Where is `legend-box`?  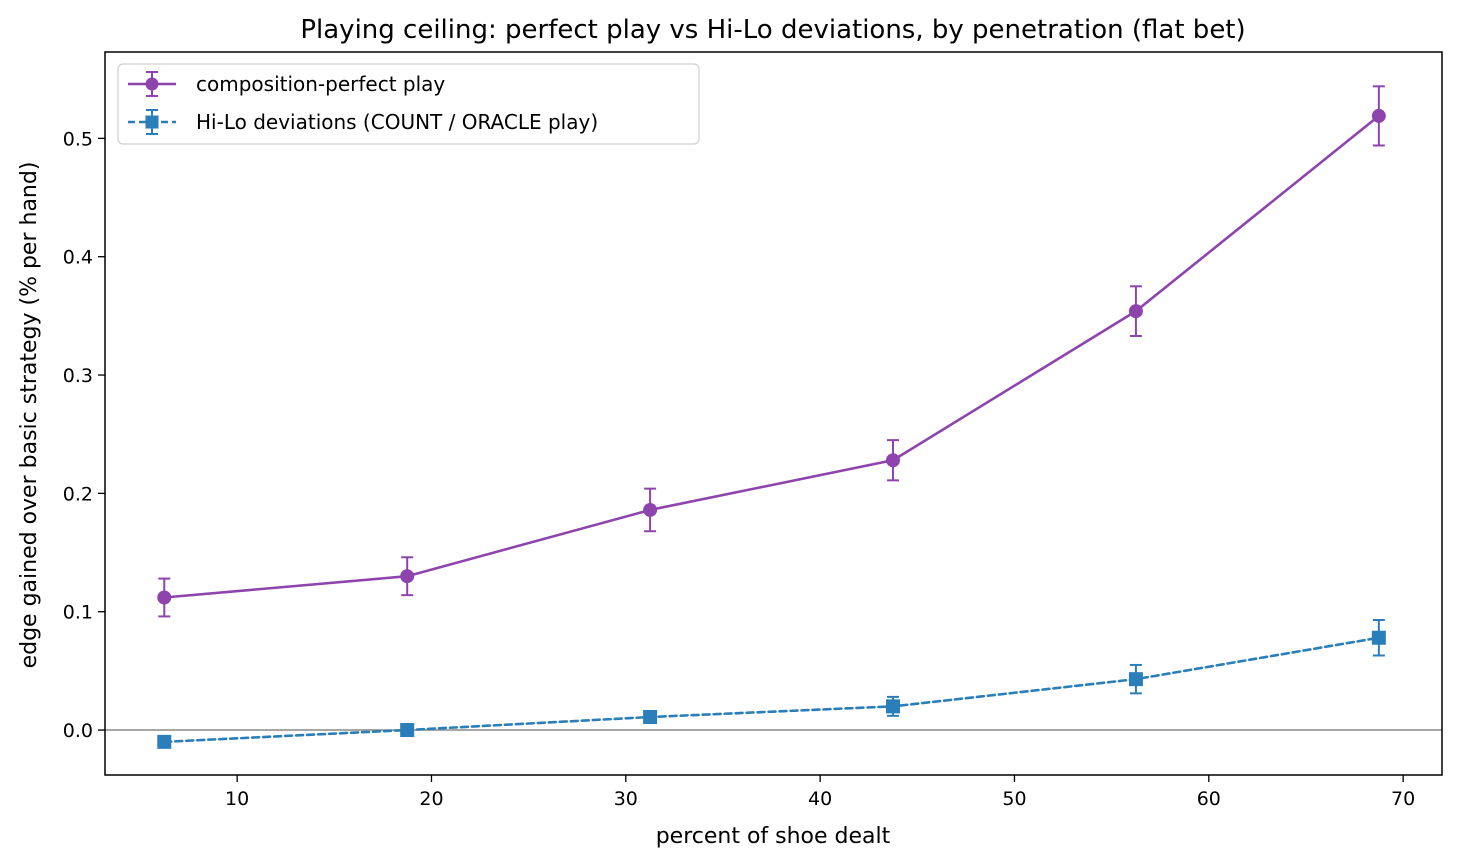
legend-box is located at coordinates (408, 104).